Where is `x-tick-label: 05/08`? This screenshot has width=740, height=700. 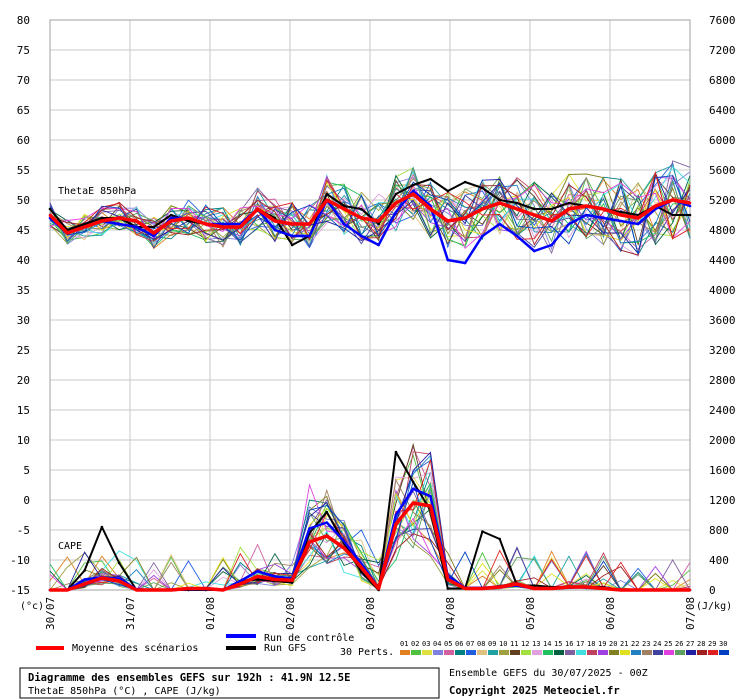
x-tick-label: 05/08 is located at coordinates (530, 613).